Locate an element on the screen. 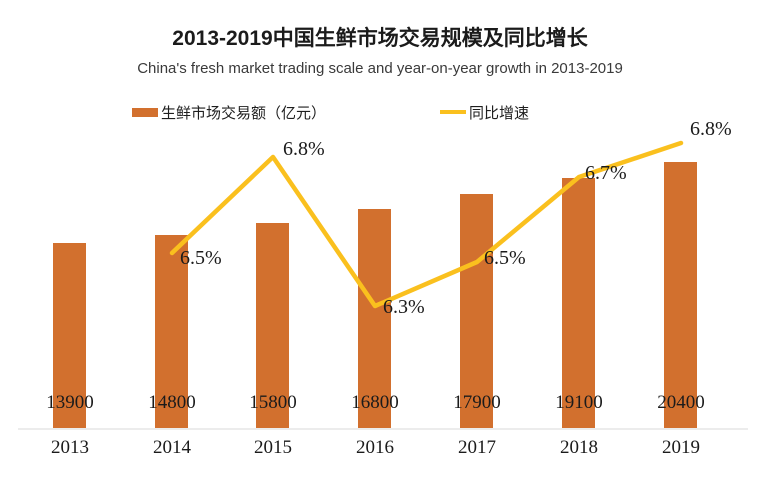 Image resolution: width=760 pixels, height=480 pixels. category-label-2018: 2018 is located at coordinates (579, 447).